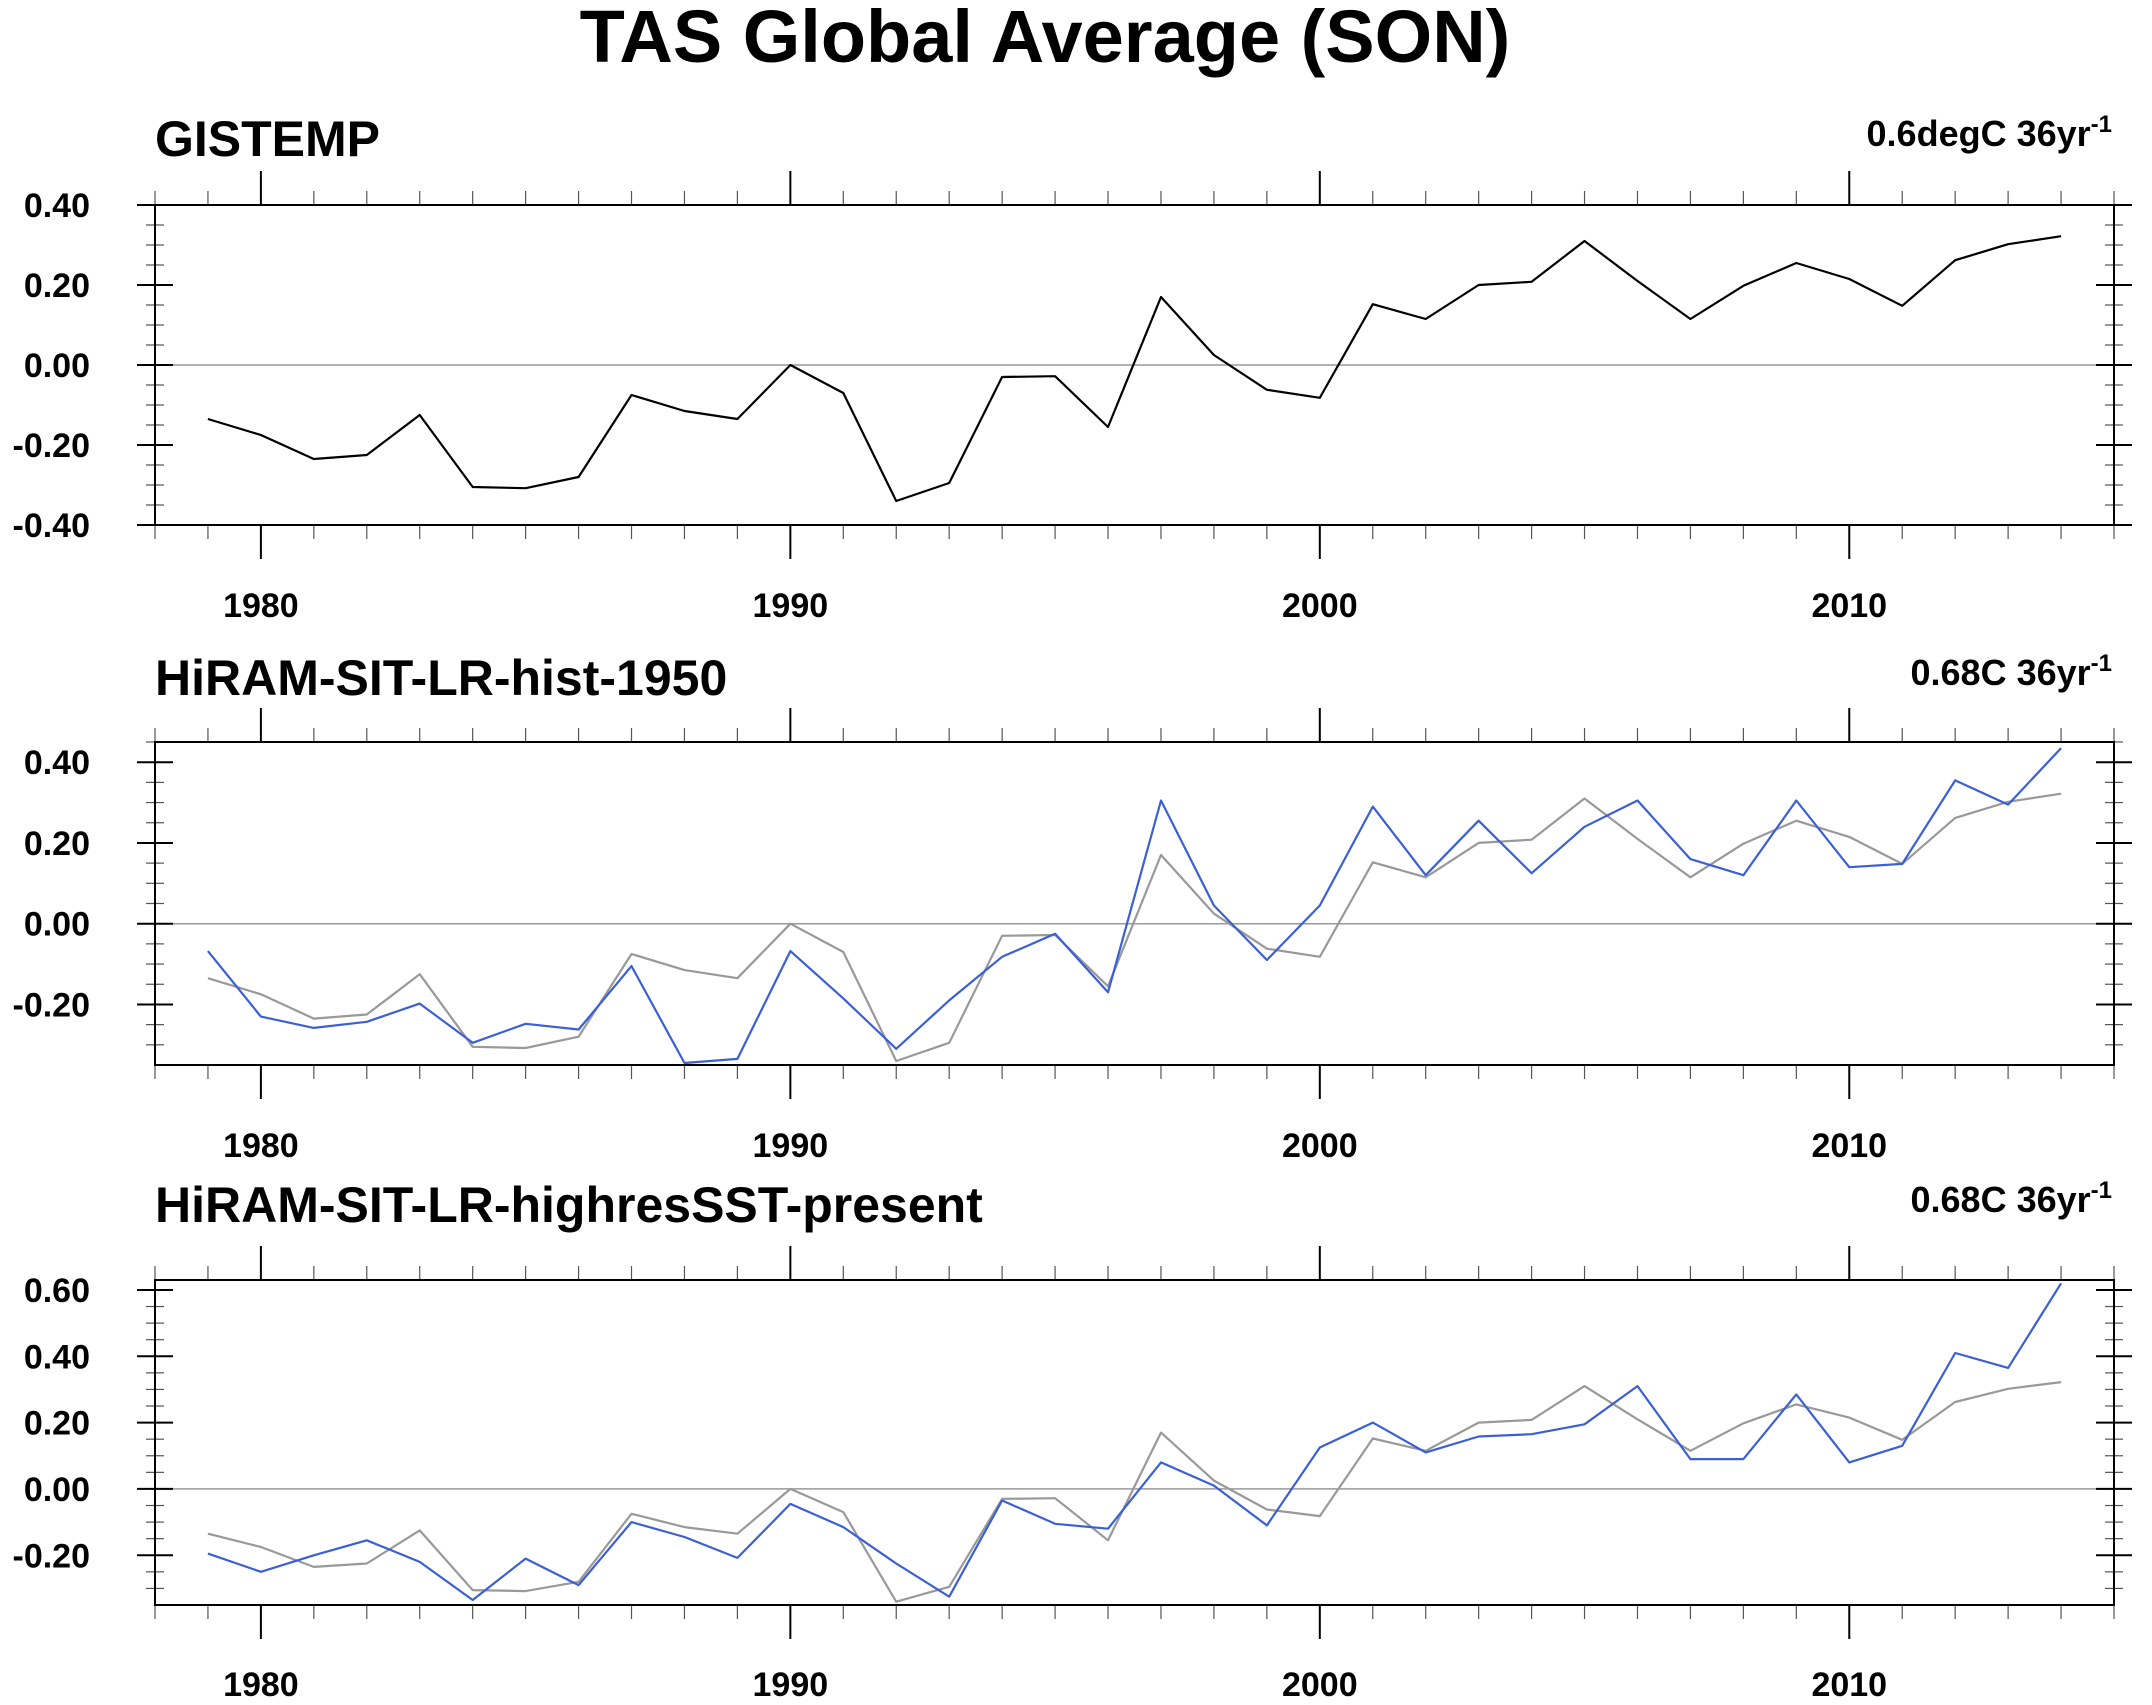 Image resolution: width=2152 pixels, height=1705 pixels. What do you see at coordinates (57, 1291) in the screenshot?
I see `y-tick-label: 0.60` at bounding box center [57, 1291].